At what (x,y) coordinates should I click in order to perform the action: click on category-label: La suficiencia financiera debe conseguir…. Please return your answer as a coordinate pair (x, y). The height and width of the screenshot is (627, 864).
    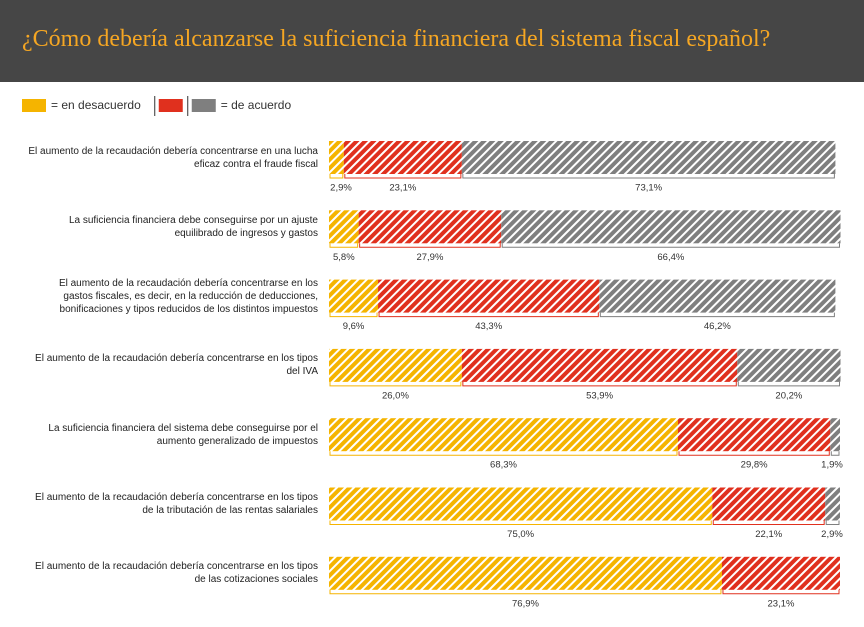
    Looking at the image, I should click on (193, 226).